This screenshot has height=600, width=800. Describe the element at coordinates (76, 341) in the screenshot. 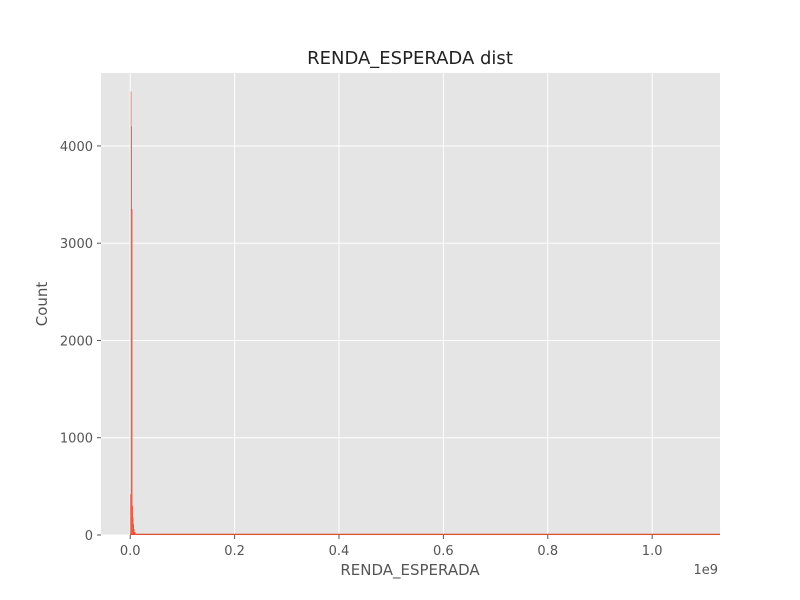

I see `y-tick-label: 2000` at that location.